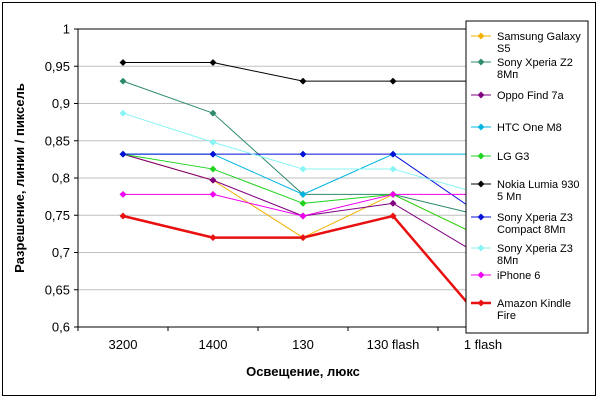  What do you see at coordinates (303, 344) in the screenshot?
I see `x-tick-label: 130` at bounding box center [303, 344].